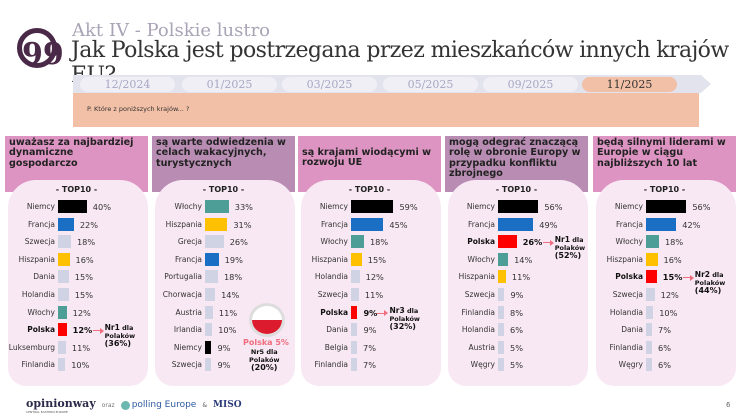 The height and width of the screenshot is (416, 737). Describe the element at coordinates (728, 405) in the screenshot. I see `page-number: 6` at that location.